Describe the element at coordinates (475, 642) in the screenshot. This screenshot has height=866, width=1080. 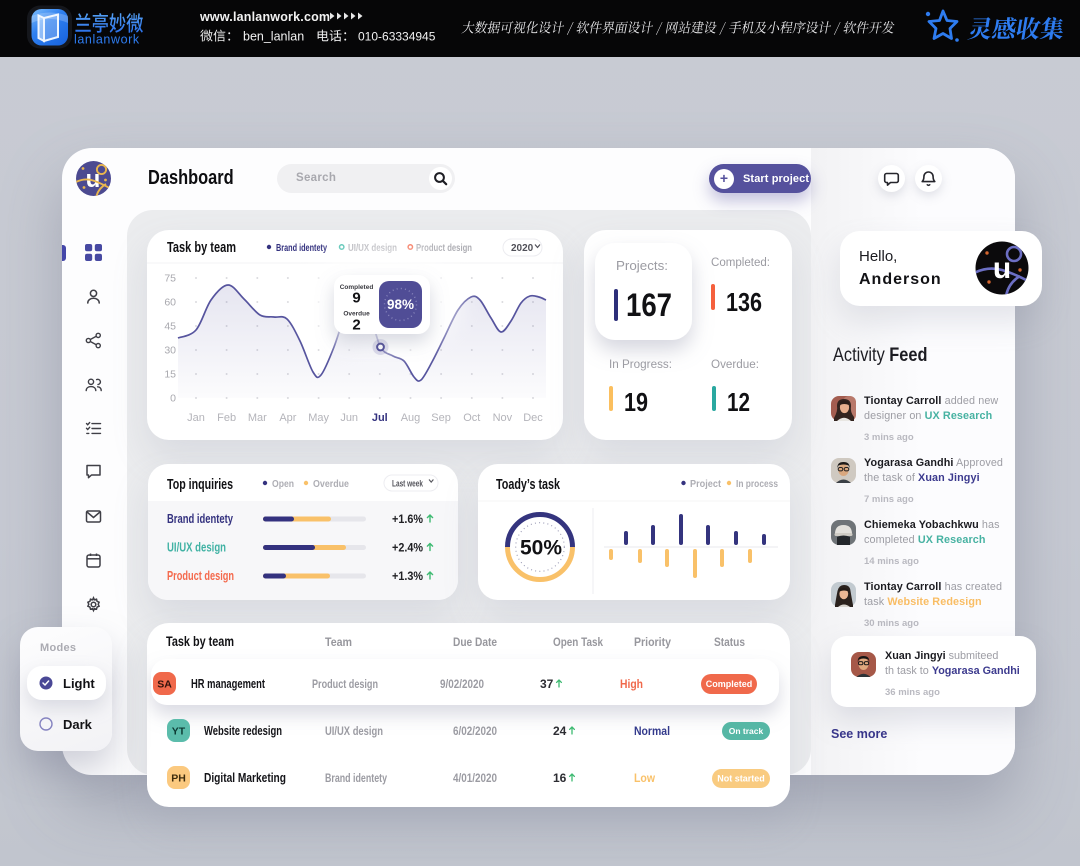
I see `svg-text: Due Date` at that location.